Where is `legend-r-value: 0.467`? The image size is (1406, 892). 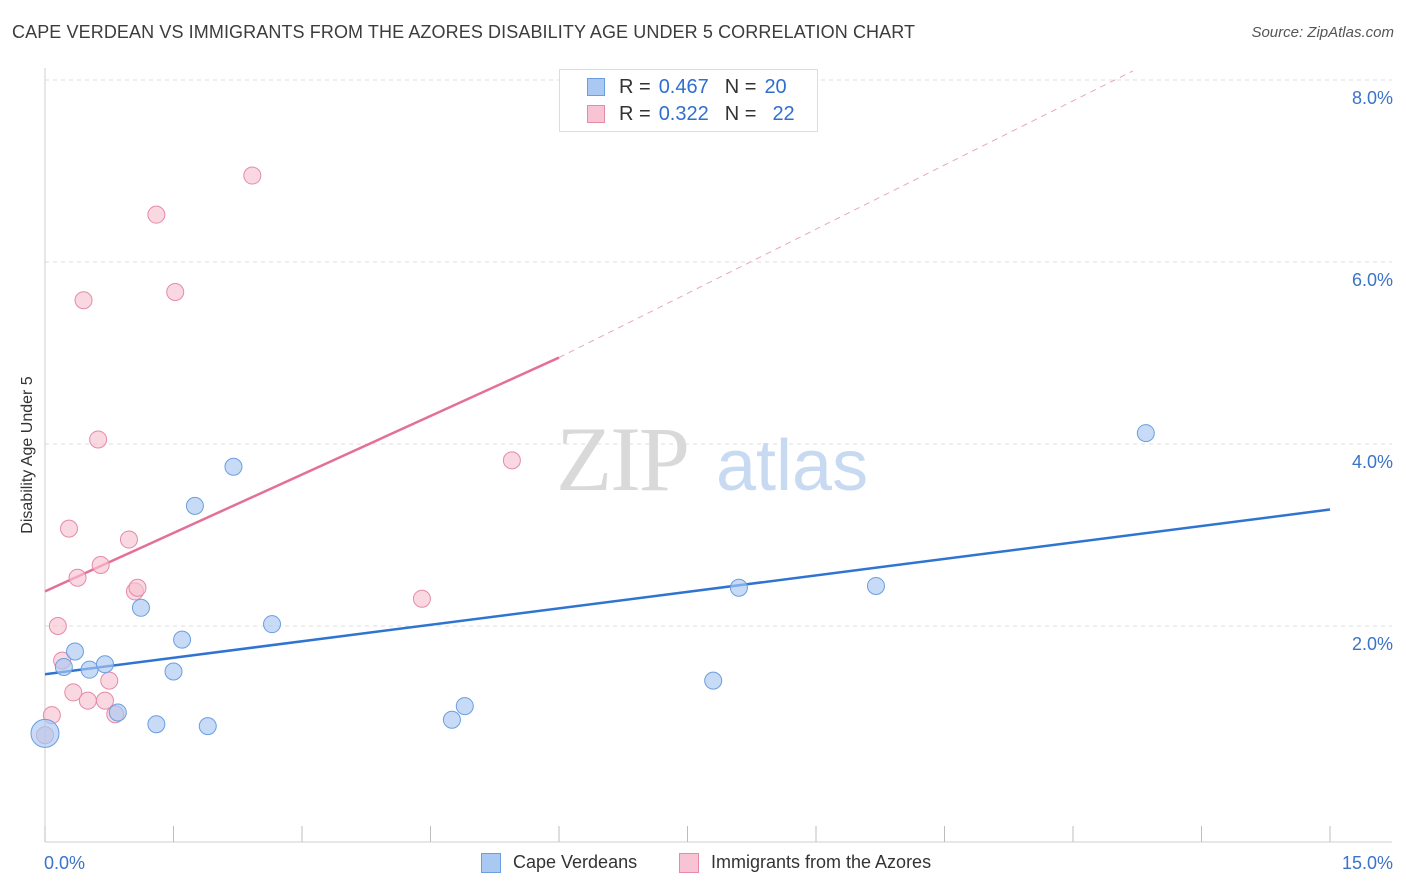
legend-r-value: 0.467 is located at coordinates (683, 86).